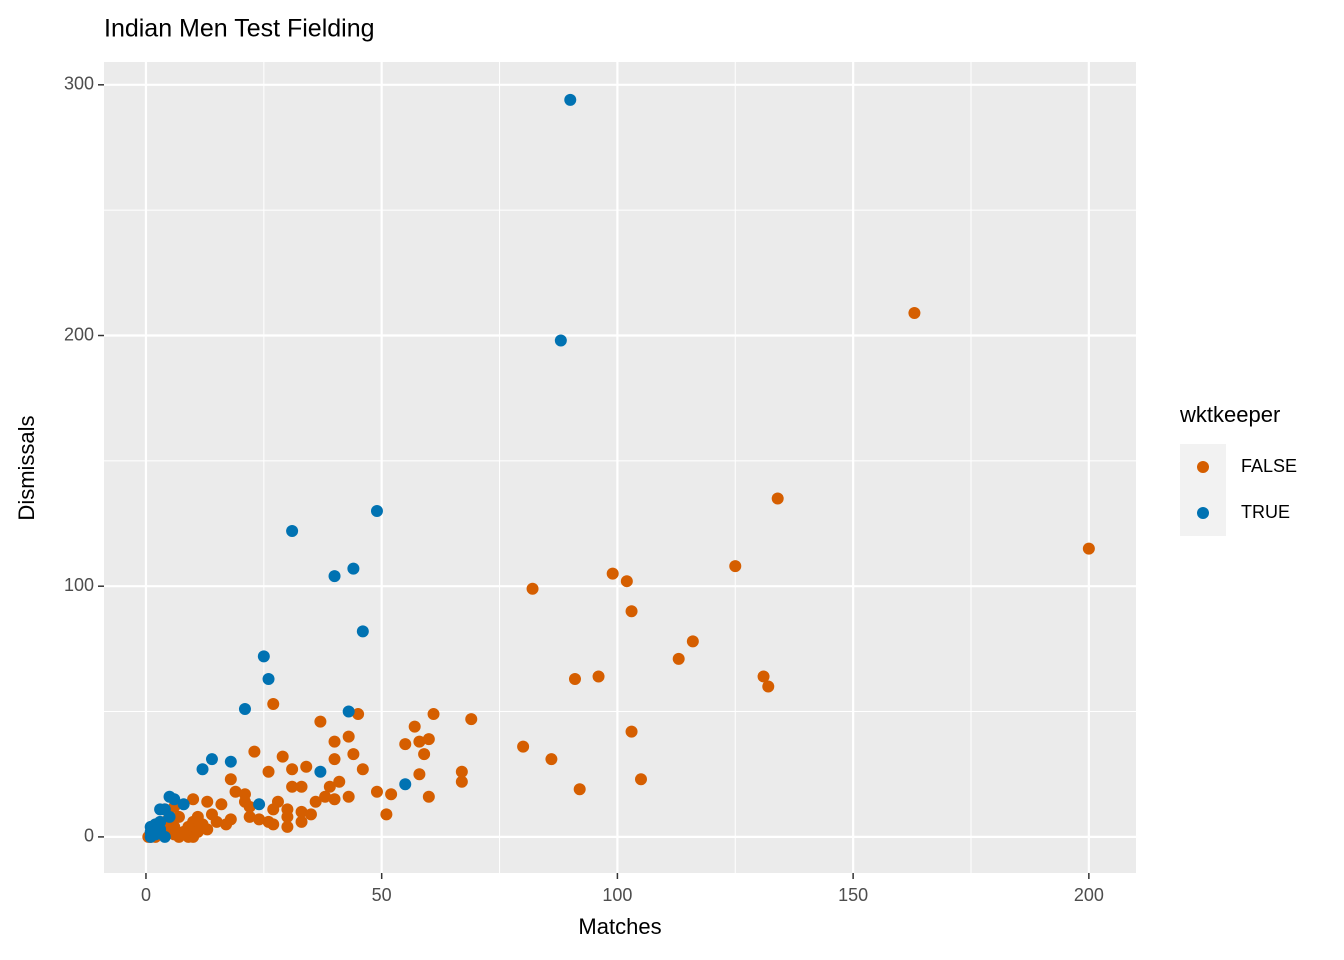 This screenshot has width=1344, height=960. I want to click on legend-title: wktkeeper, so click(1229, 414).